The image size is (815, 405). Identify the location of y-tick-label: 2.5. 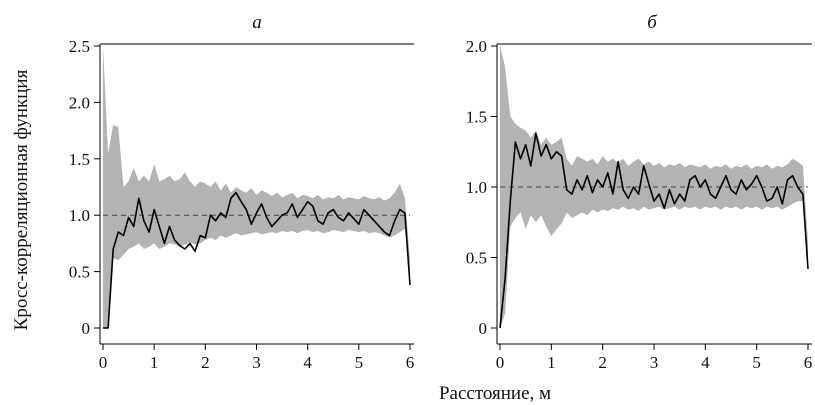
(79, 46).